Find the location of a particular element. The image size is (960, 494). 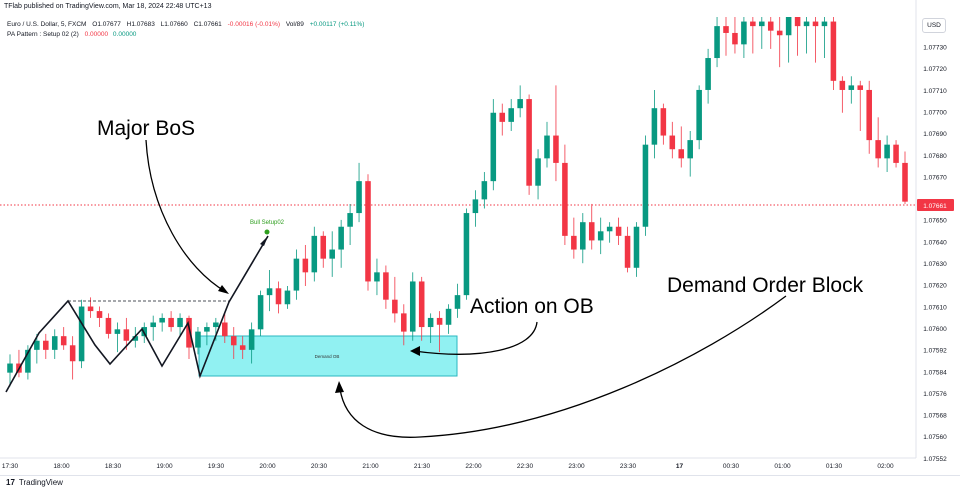

demand-order-block-zone is located at coordinates (328, 356).